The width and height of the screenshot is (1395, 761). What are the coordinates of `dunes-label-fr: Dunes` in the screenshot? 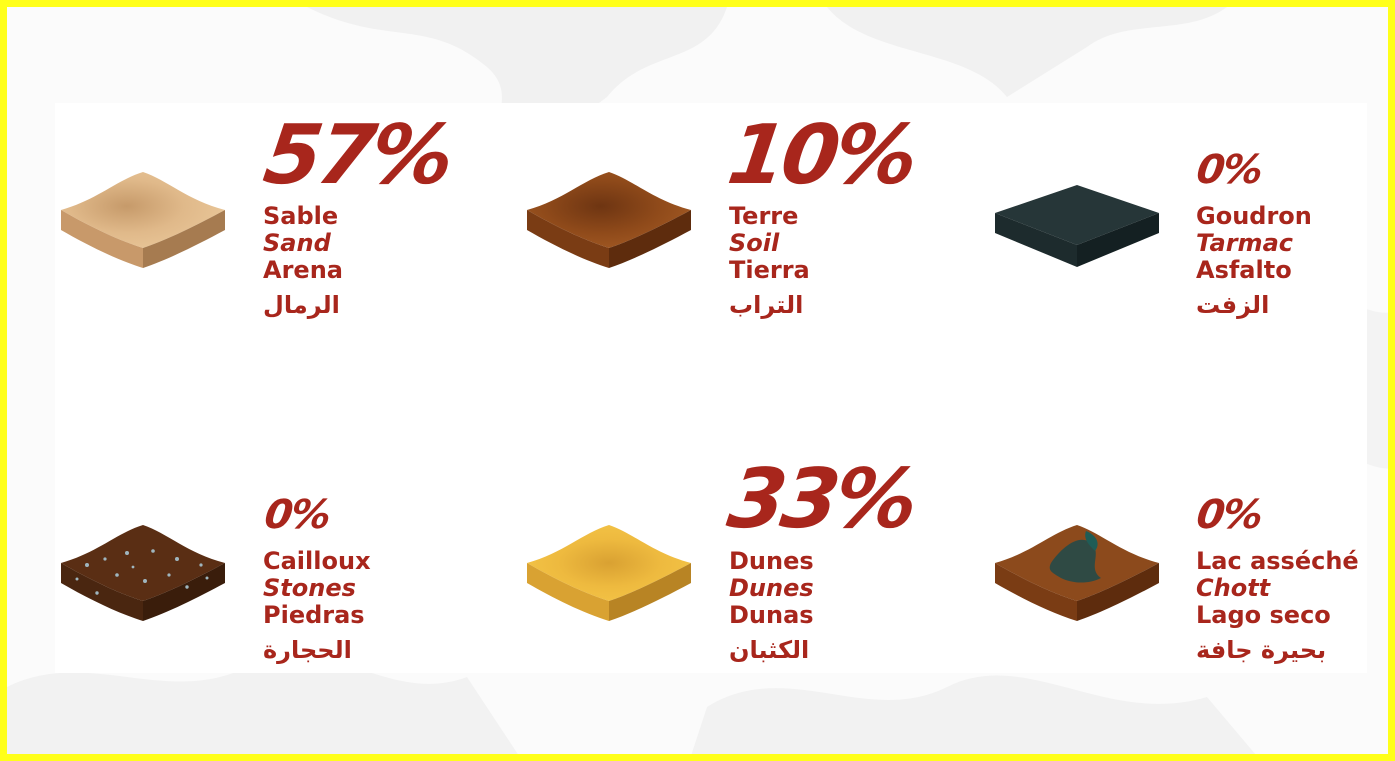 It's located at (771, 561).